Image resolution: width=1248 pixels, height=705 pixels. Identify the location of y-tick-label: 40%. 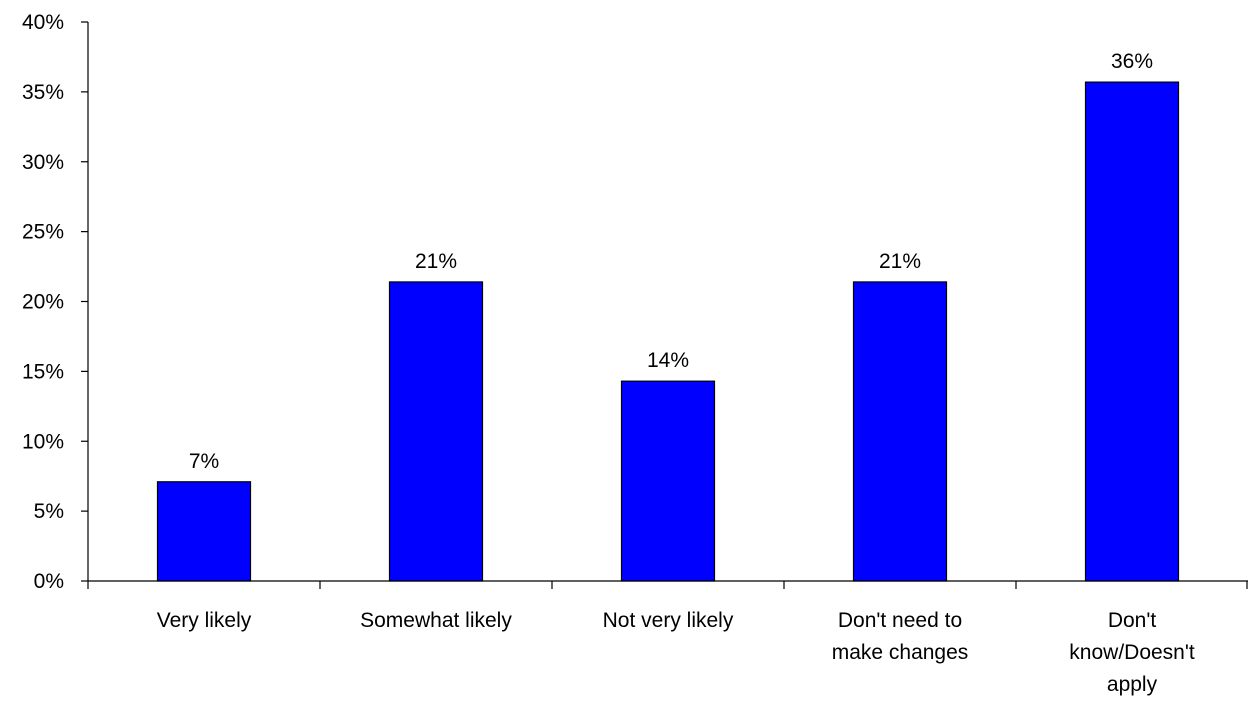
(43, 22).